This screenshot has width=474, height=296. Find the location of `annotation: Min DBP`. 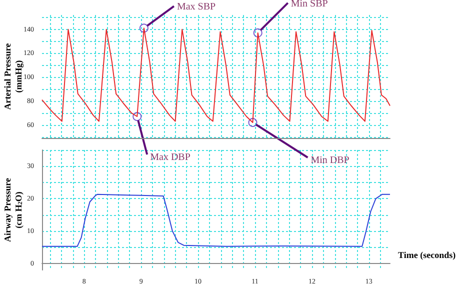

annotation: Min DBP is located at coordinates (330, 160).